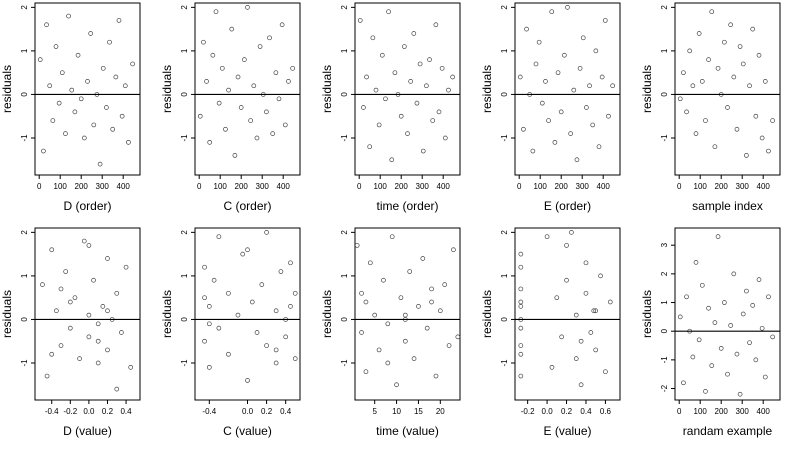 The width and height of the screenshot is (800, 450). What do you see at coordinates (89, 411) in the screenshot?
I see `x-tick-label: 0.0` at bounding box center [89, 411].